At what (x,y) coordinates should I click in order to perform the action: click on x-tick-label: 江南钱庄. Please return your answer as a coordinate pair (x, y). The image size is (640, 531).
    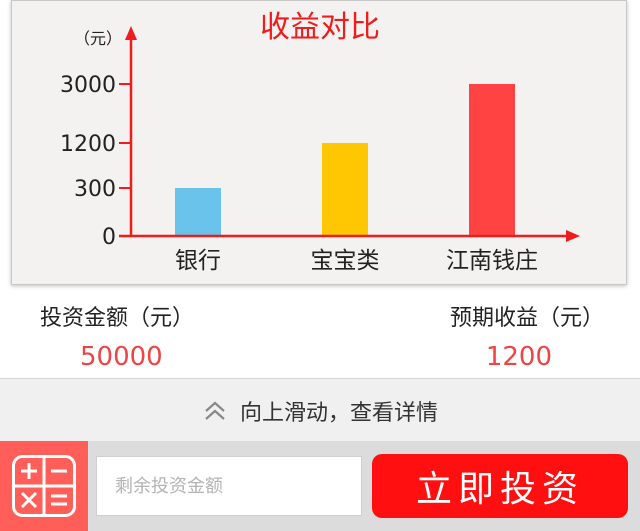
    Looking at the image, I should click on (492, 261).